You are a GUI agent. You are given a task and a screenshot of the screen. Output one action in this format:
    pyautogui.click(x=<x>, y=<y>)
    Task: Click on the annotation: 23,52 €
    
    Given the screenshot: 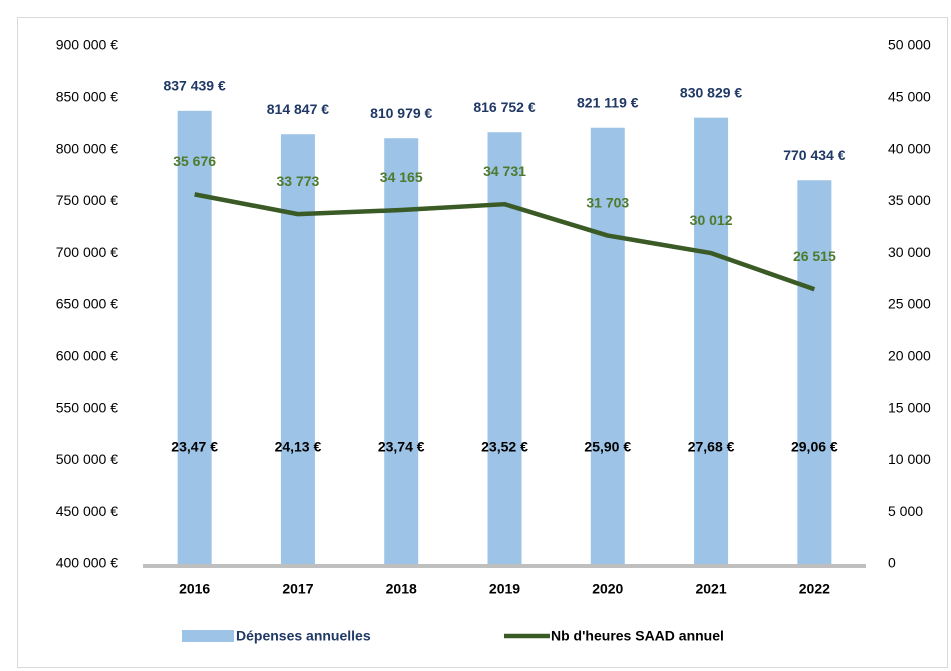 What is the action you would take?
    pyautogui.click(x=504, y=447)
    